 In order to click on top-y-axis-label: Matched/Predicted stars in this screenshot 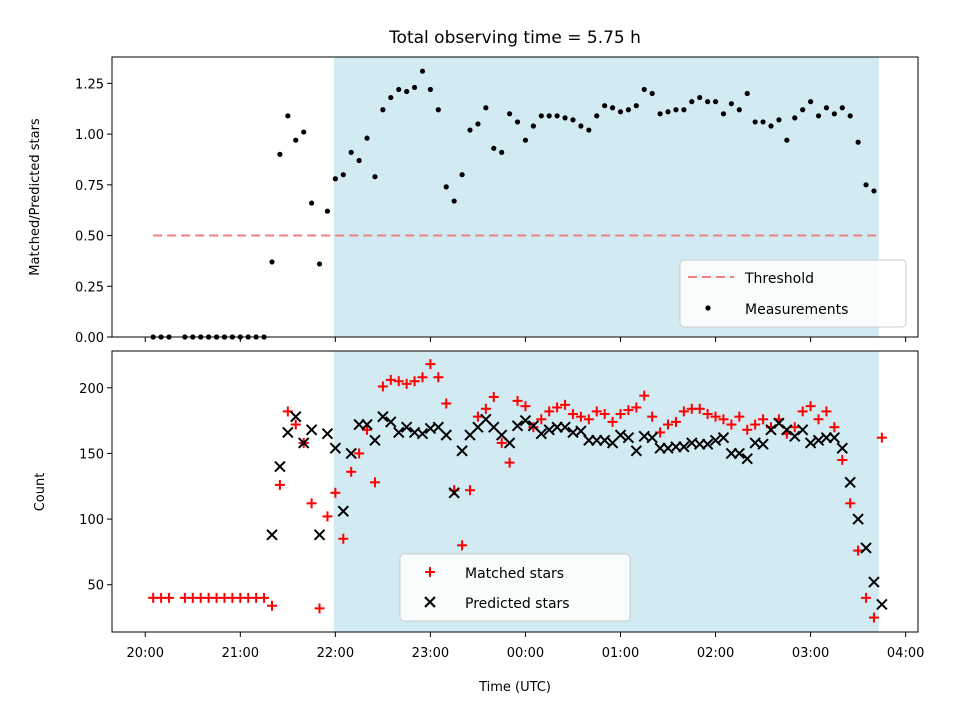, I will do `click(35, 197)`.